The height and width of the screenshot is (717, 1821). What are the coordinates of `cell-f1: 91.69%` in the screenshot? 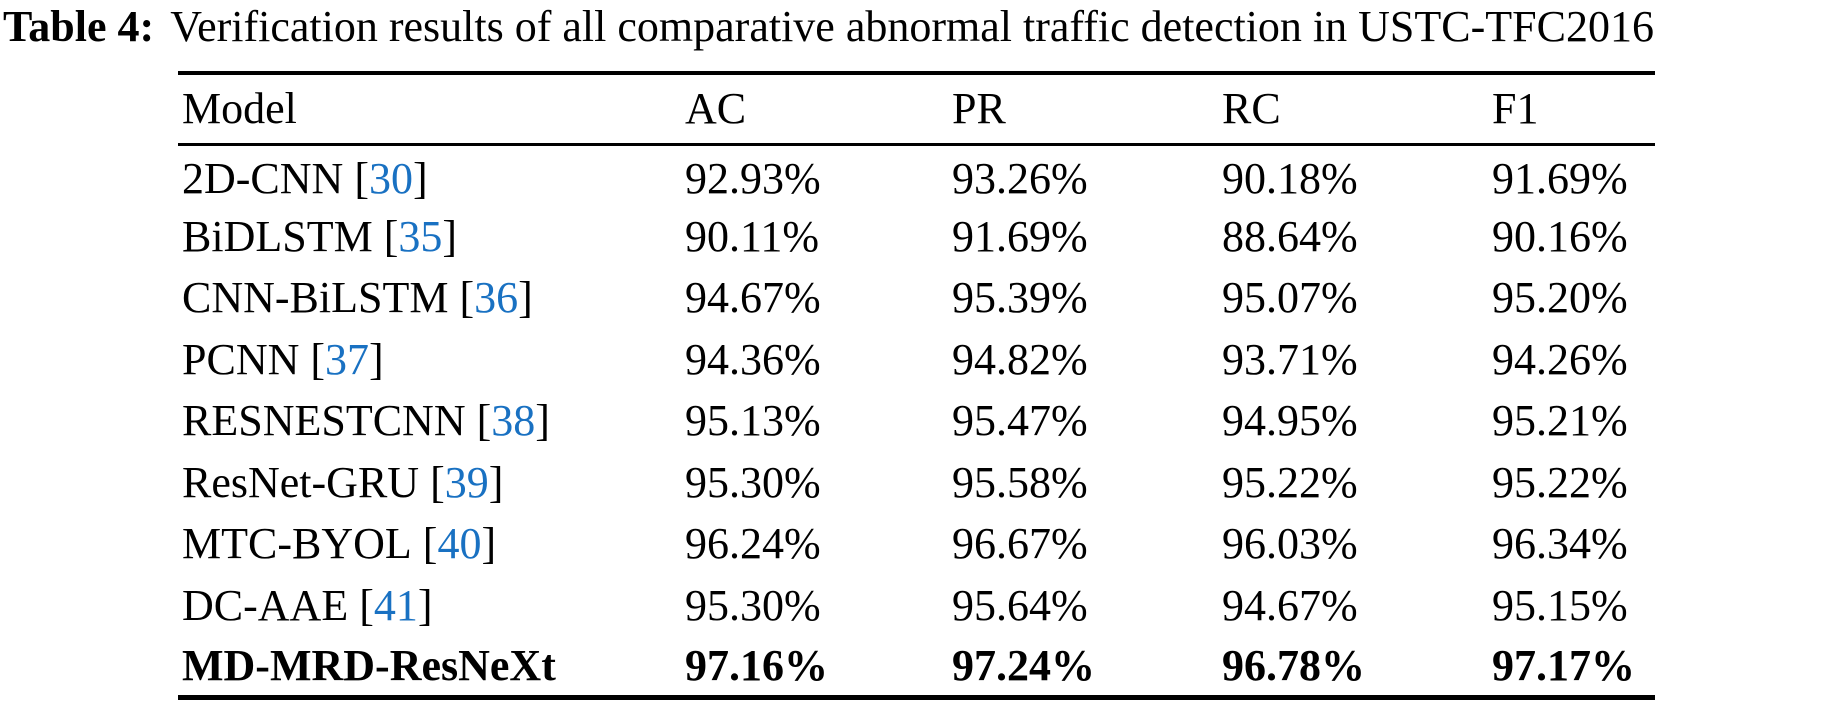 It's located at (1560, 178).